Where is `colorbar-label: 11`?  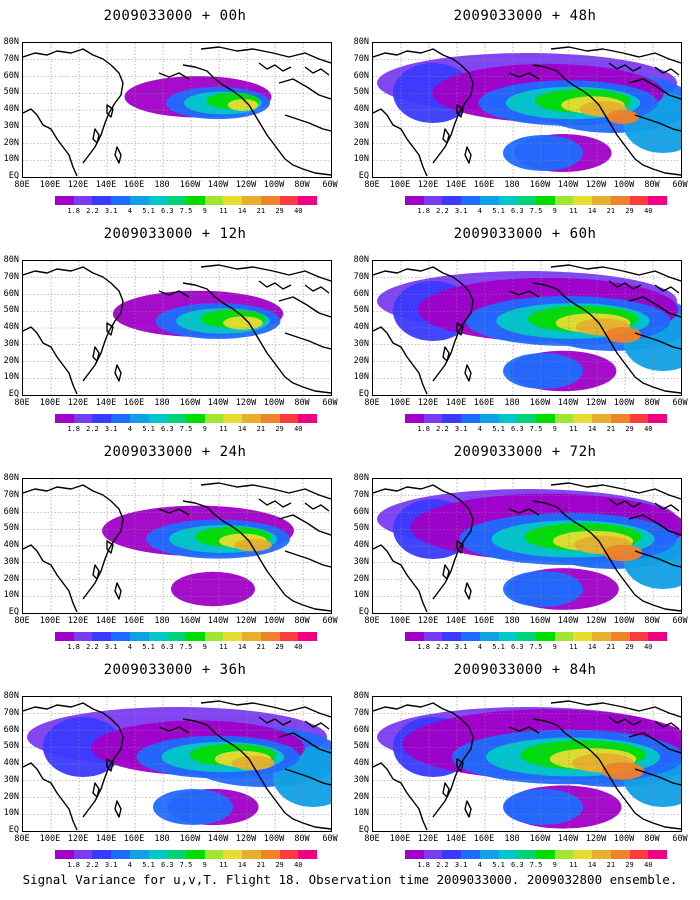
colorbar-label: 11 is located at coordinates (223, 647).